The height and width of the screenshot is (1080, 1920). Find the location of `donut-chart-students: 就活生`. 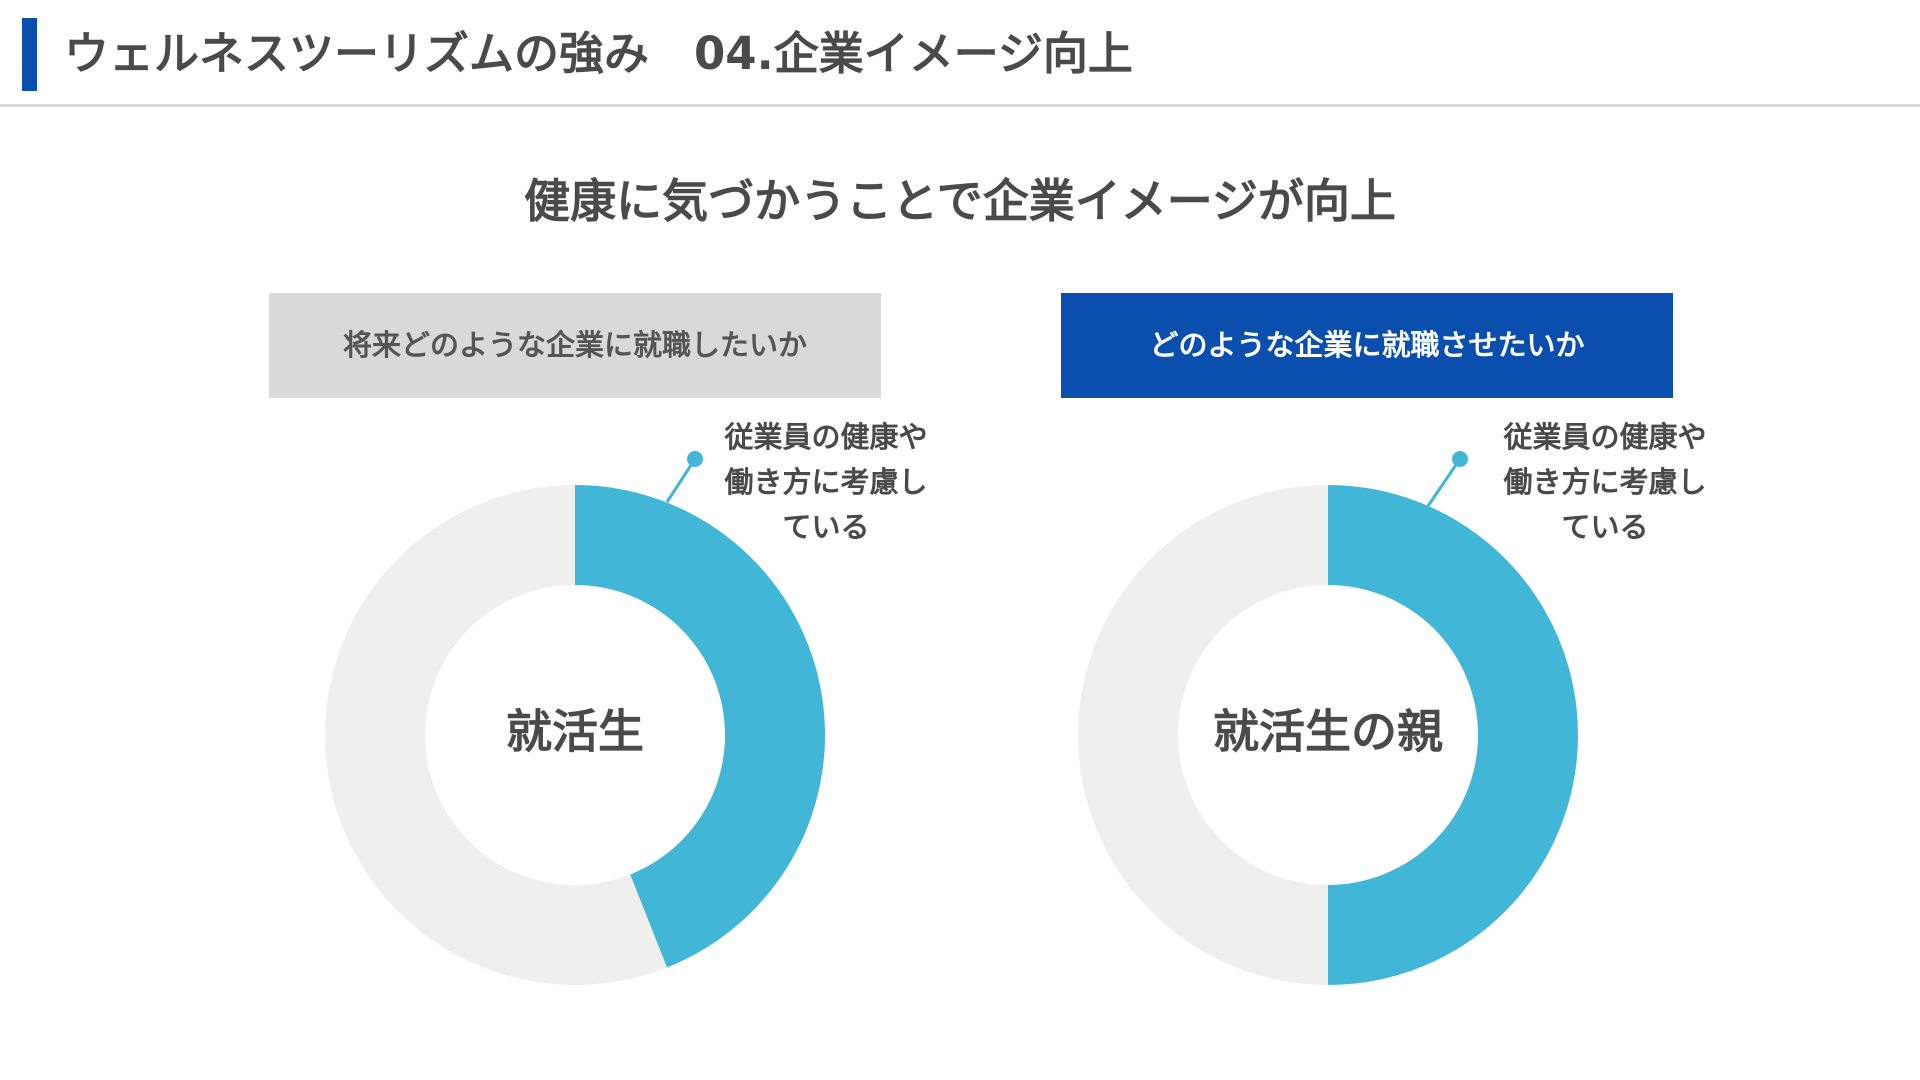

donut-chart-students: 就活生 is located at coordinates (575, 718).